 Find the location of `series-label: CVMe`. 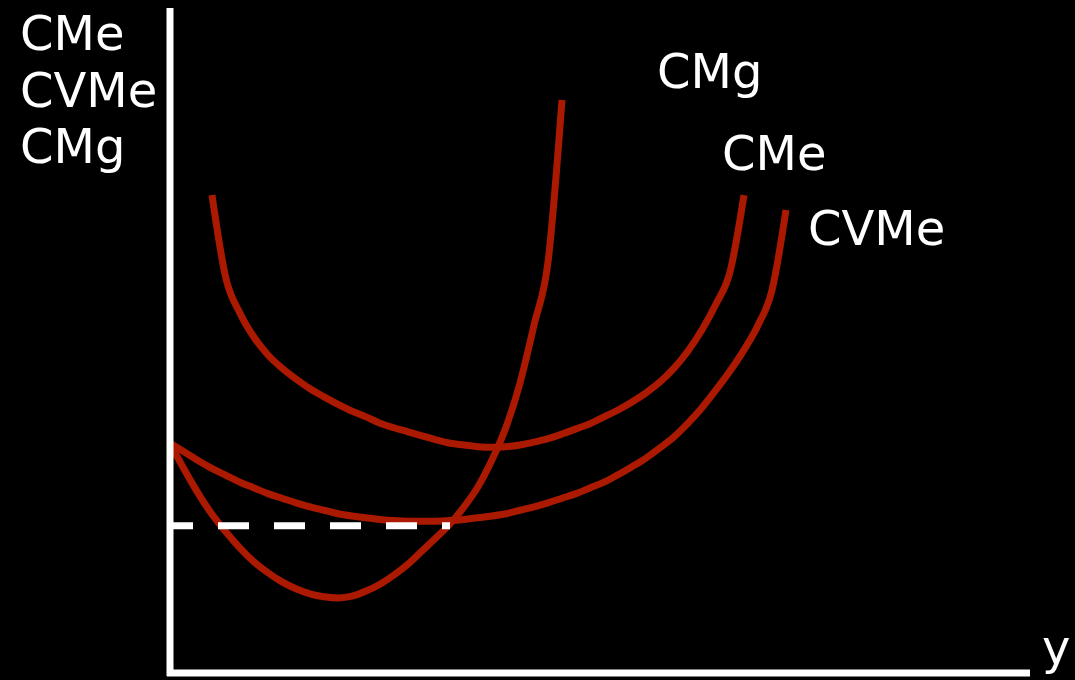

series-label: CVMe is located at coordinates (877, 228).